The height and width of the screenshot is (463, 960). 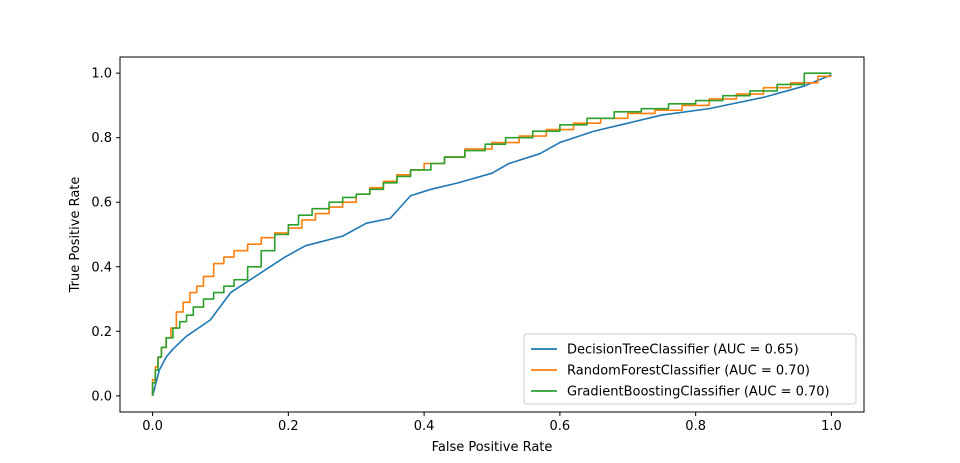 What do you see at coordinates (101, 203) in the screenshot?
I see `y-tick-label: 0.6` at bounding box center [101, 203].